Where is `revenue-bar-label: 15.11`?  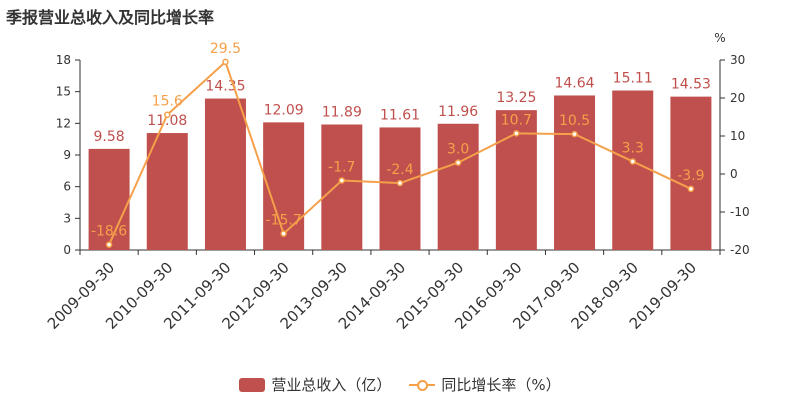
revenue-bar-label: 15.11 is located at coordinates (633, 79).